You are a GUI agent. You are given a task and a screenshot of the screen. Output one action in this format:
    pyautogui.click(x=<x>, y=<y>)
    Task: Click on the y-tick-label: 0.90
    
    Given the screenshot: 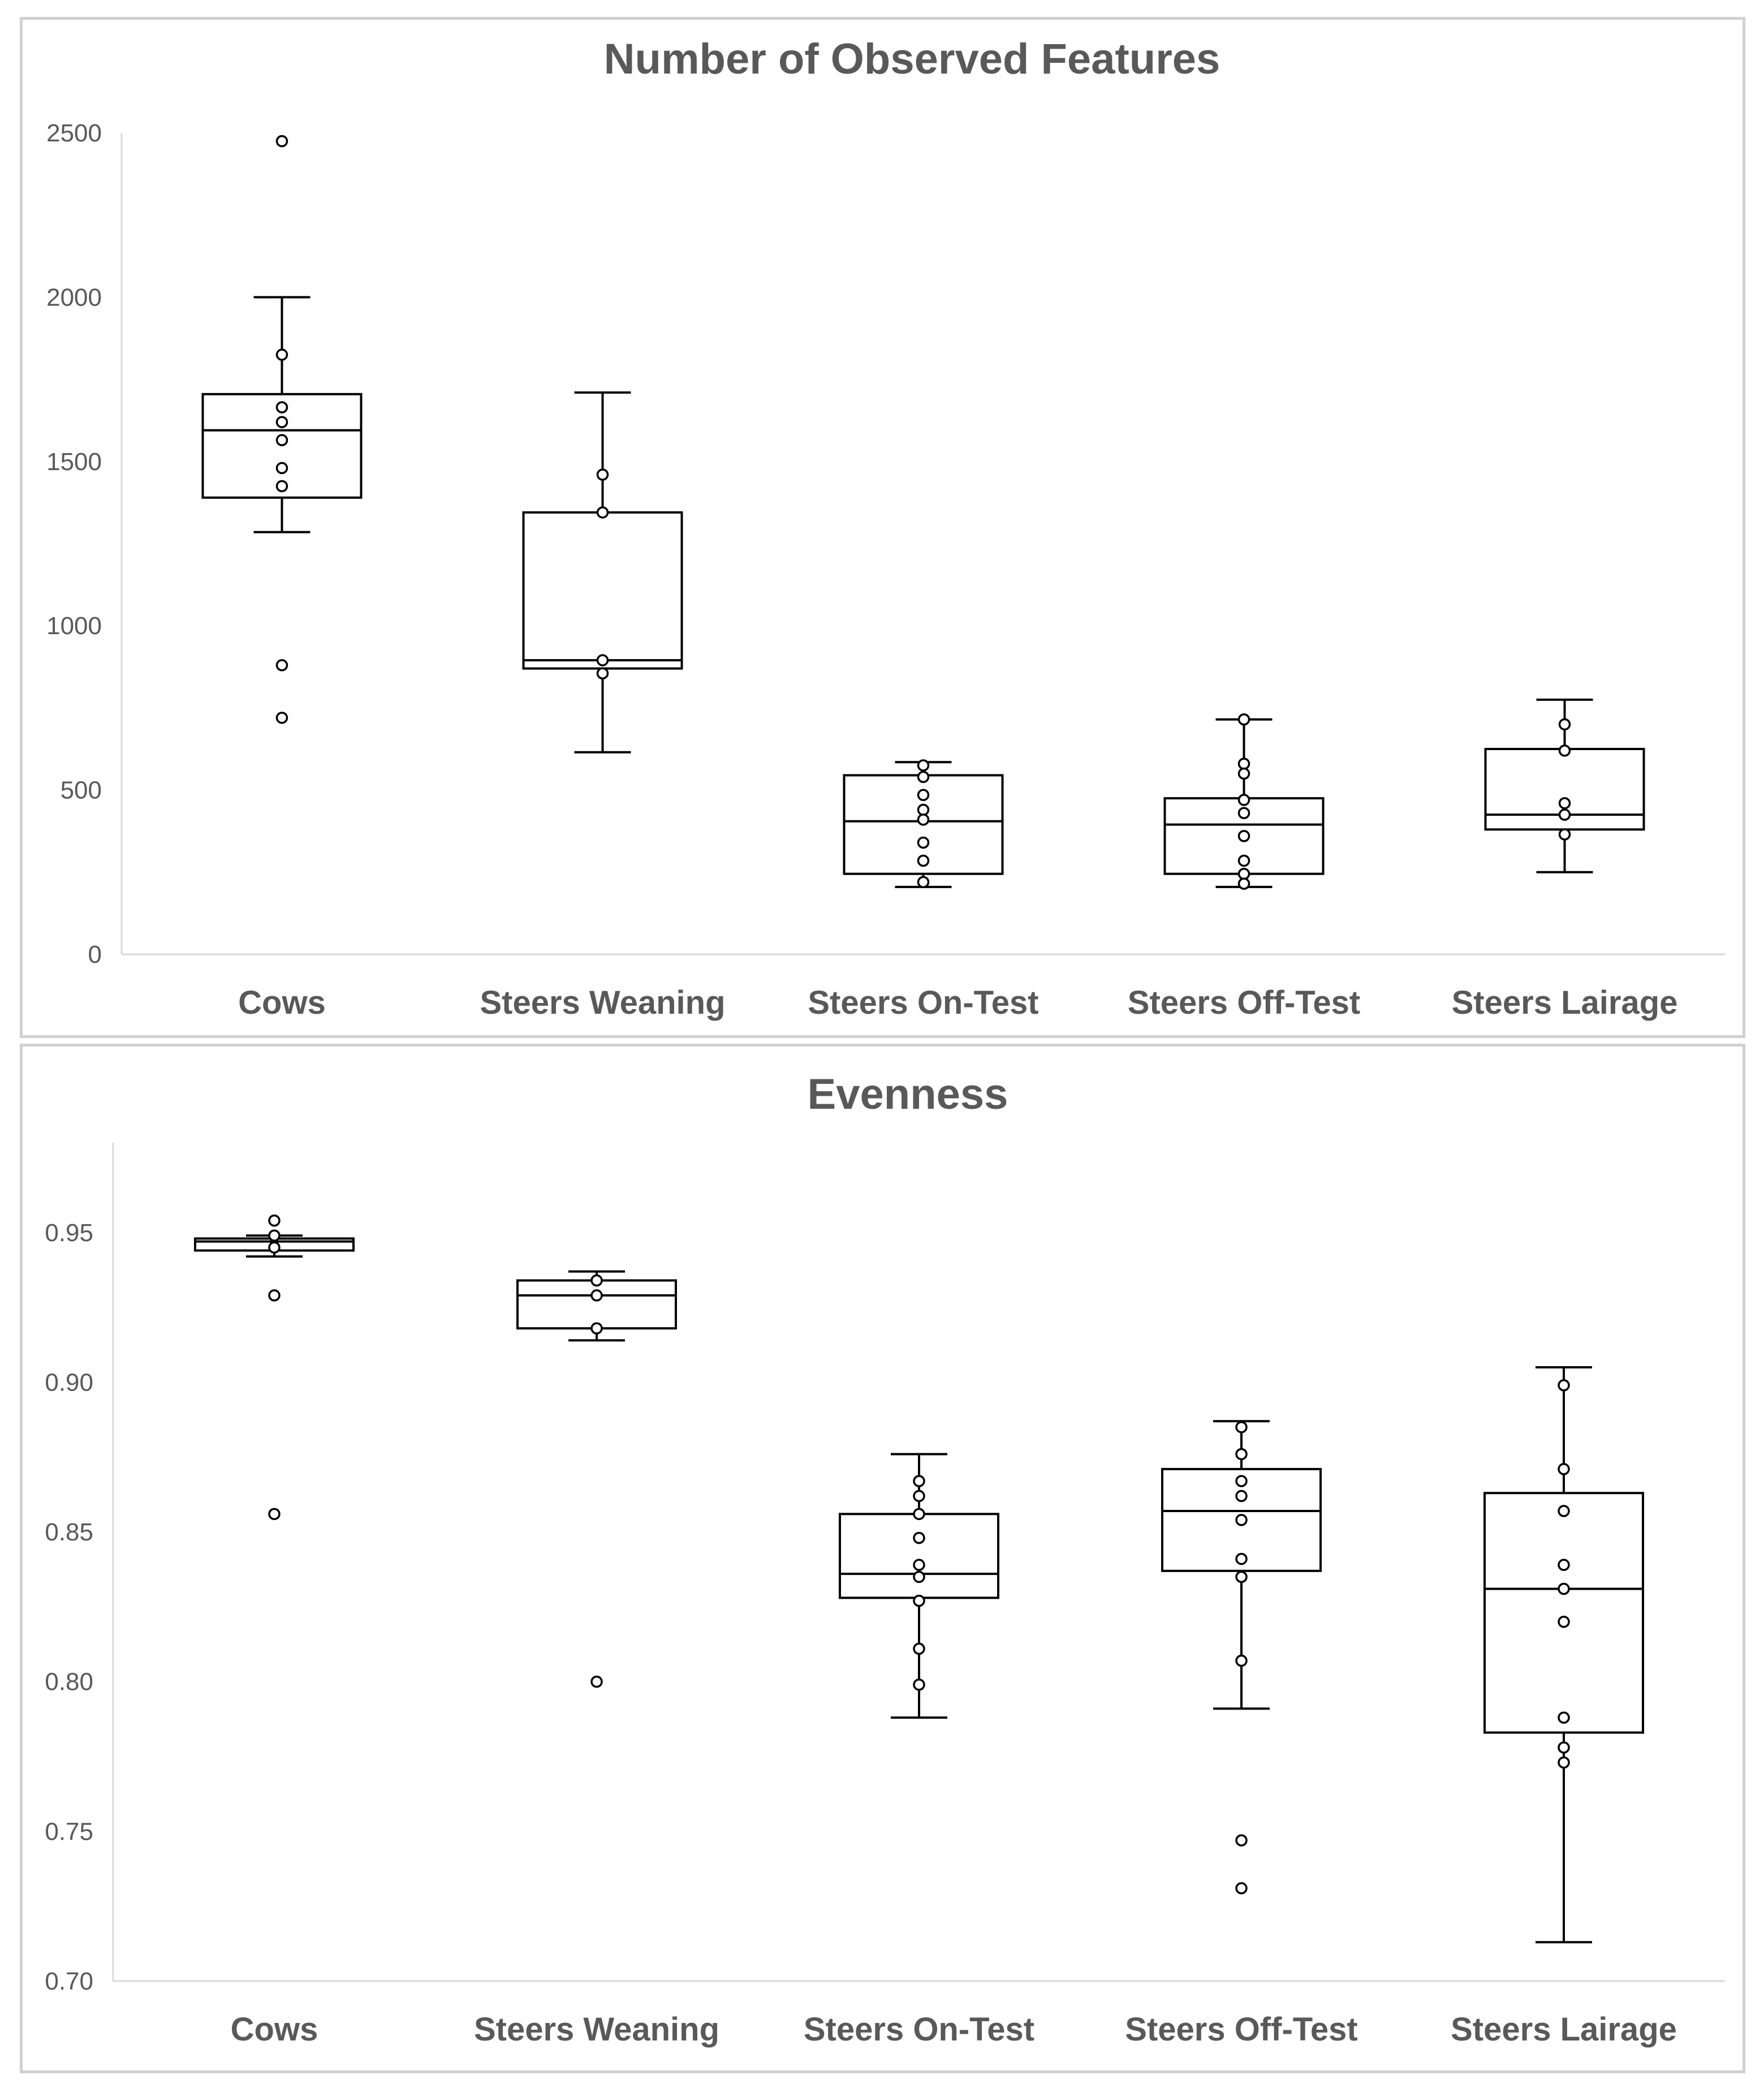 What is the action you would take?
    pyautogui.click(x=69, y=1382)
    